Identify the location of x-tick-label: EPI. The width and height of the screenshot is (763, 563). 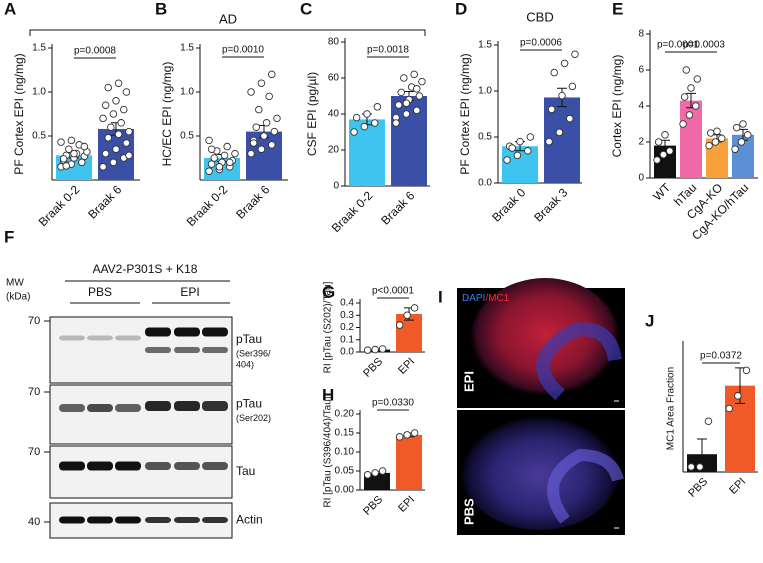
(406, 504).